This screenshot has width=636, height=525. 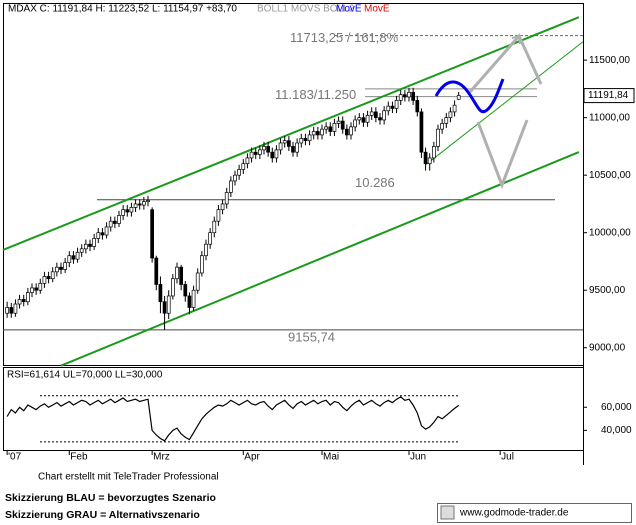 I want to click on preferred-scenario, so click(x=469, y=96).